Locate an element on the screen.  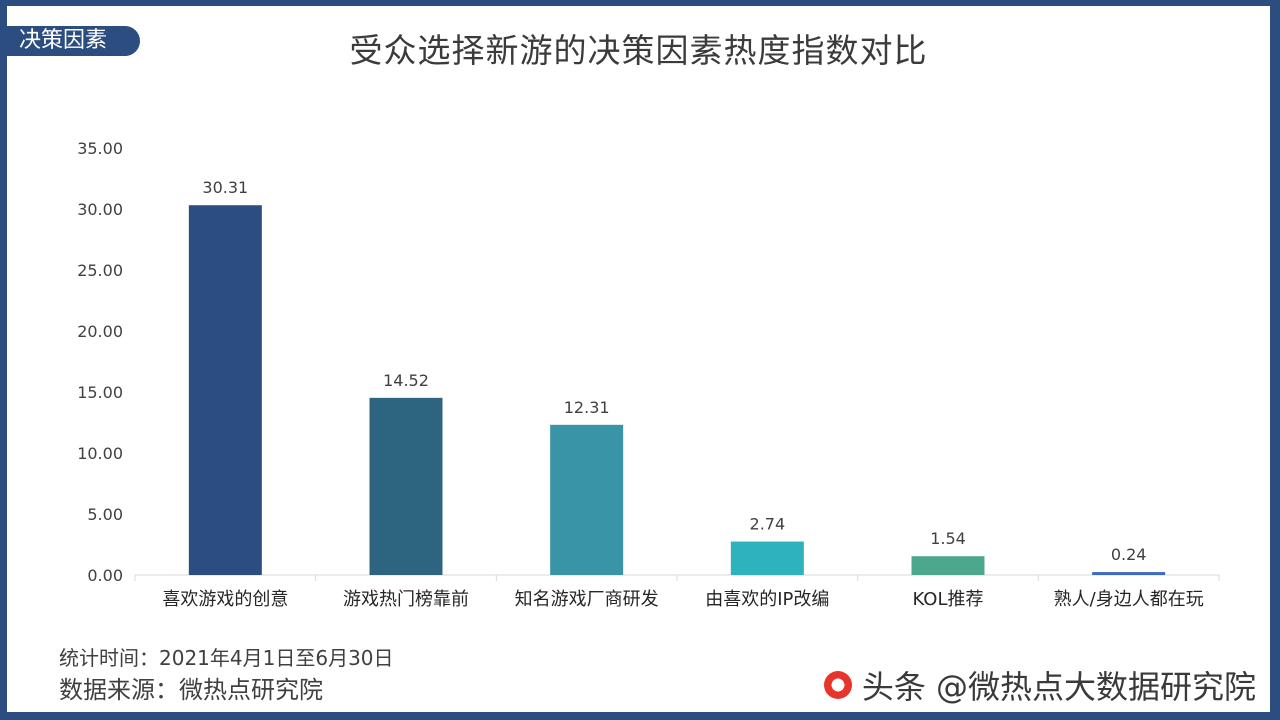
watermark: 头条 @微热点大数据研究院 is located at coordinates (1039, 685).